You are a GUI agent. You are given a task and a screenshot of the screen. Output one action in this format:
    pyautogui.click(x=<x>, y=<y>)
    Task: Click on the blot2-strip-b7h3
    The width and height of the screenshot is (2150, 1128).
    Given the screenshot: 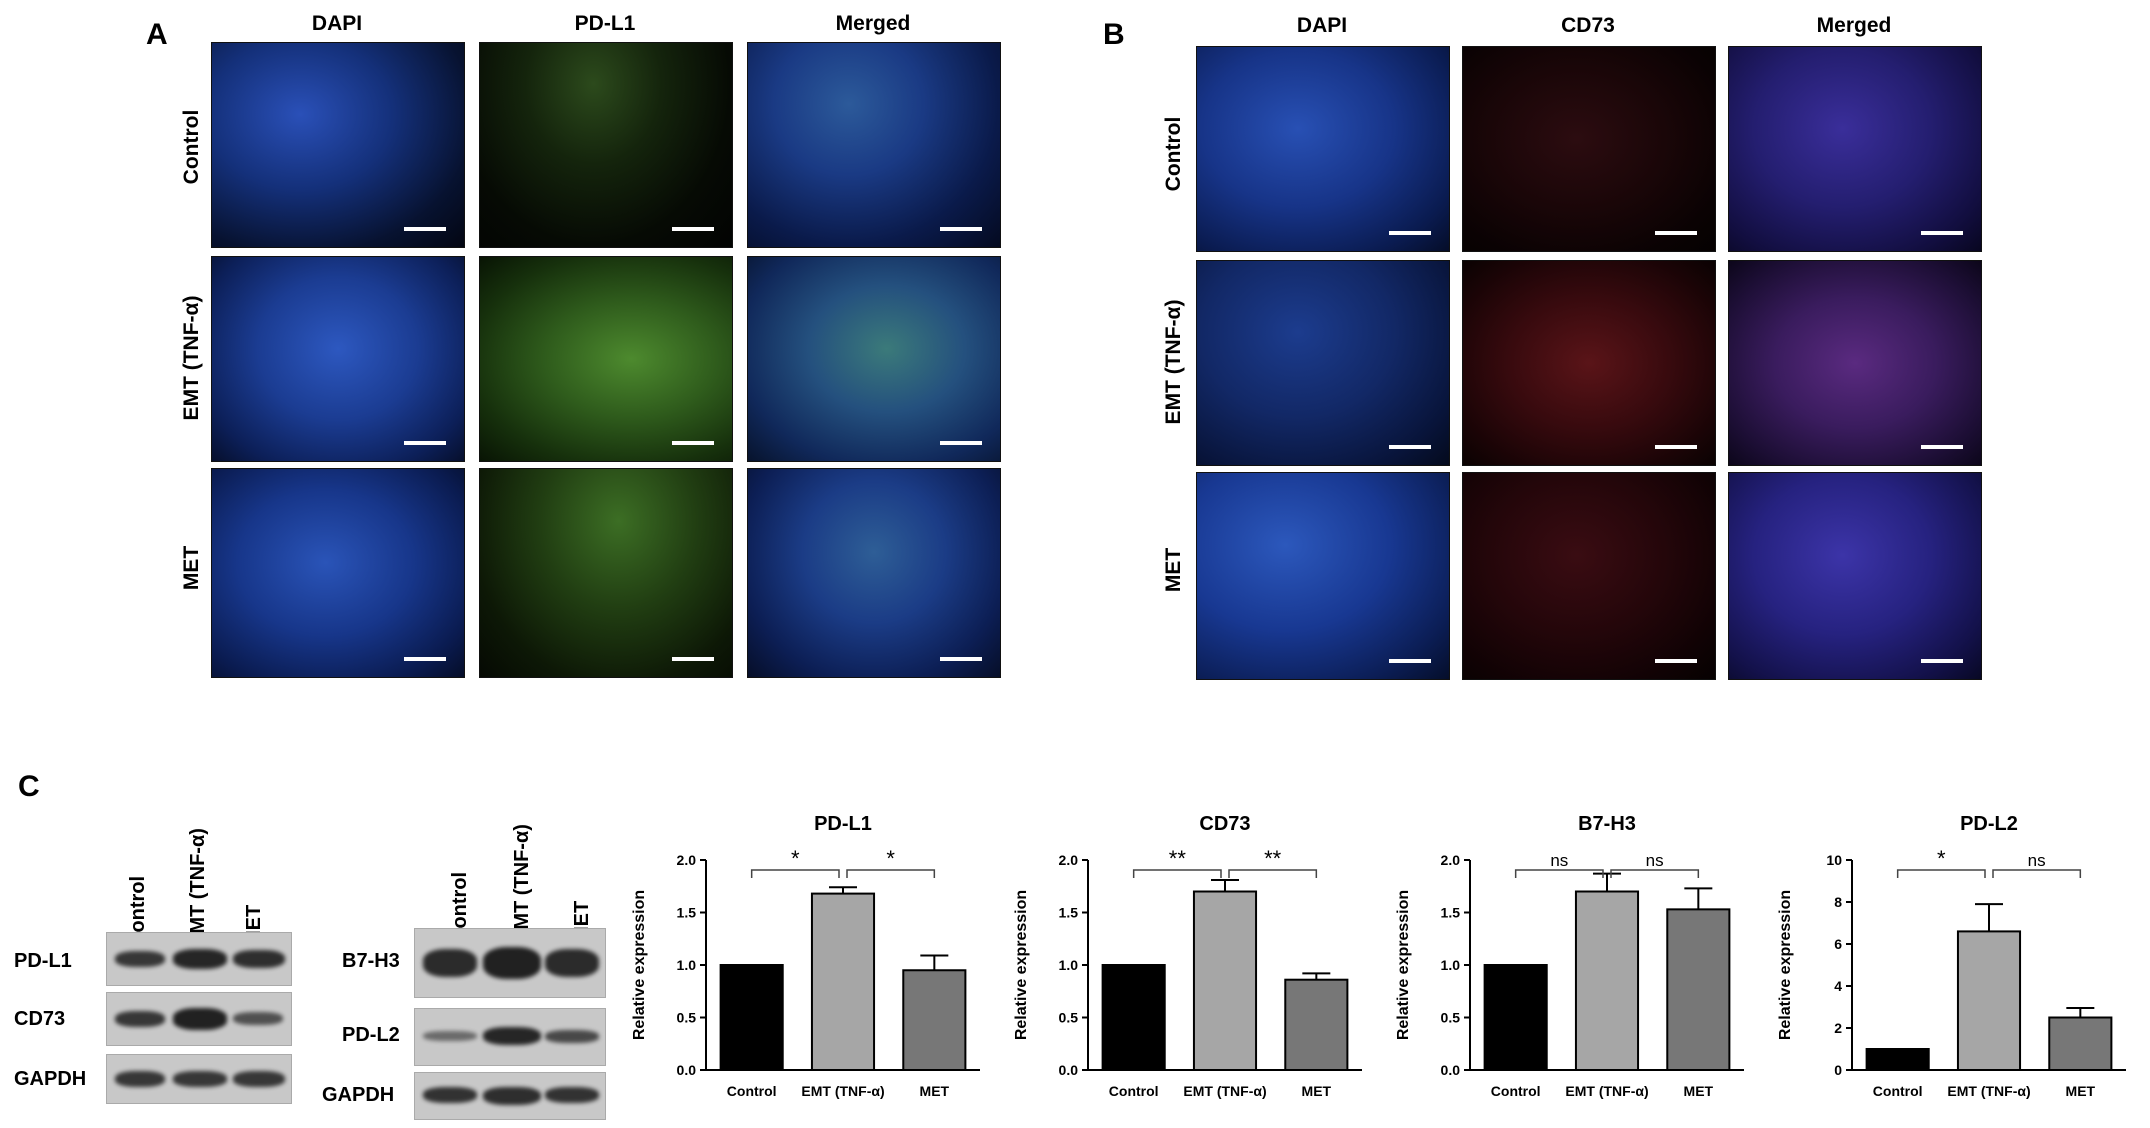 What is the action you would take?
    pyautogui.click(x=510, y=963)
    